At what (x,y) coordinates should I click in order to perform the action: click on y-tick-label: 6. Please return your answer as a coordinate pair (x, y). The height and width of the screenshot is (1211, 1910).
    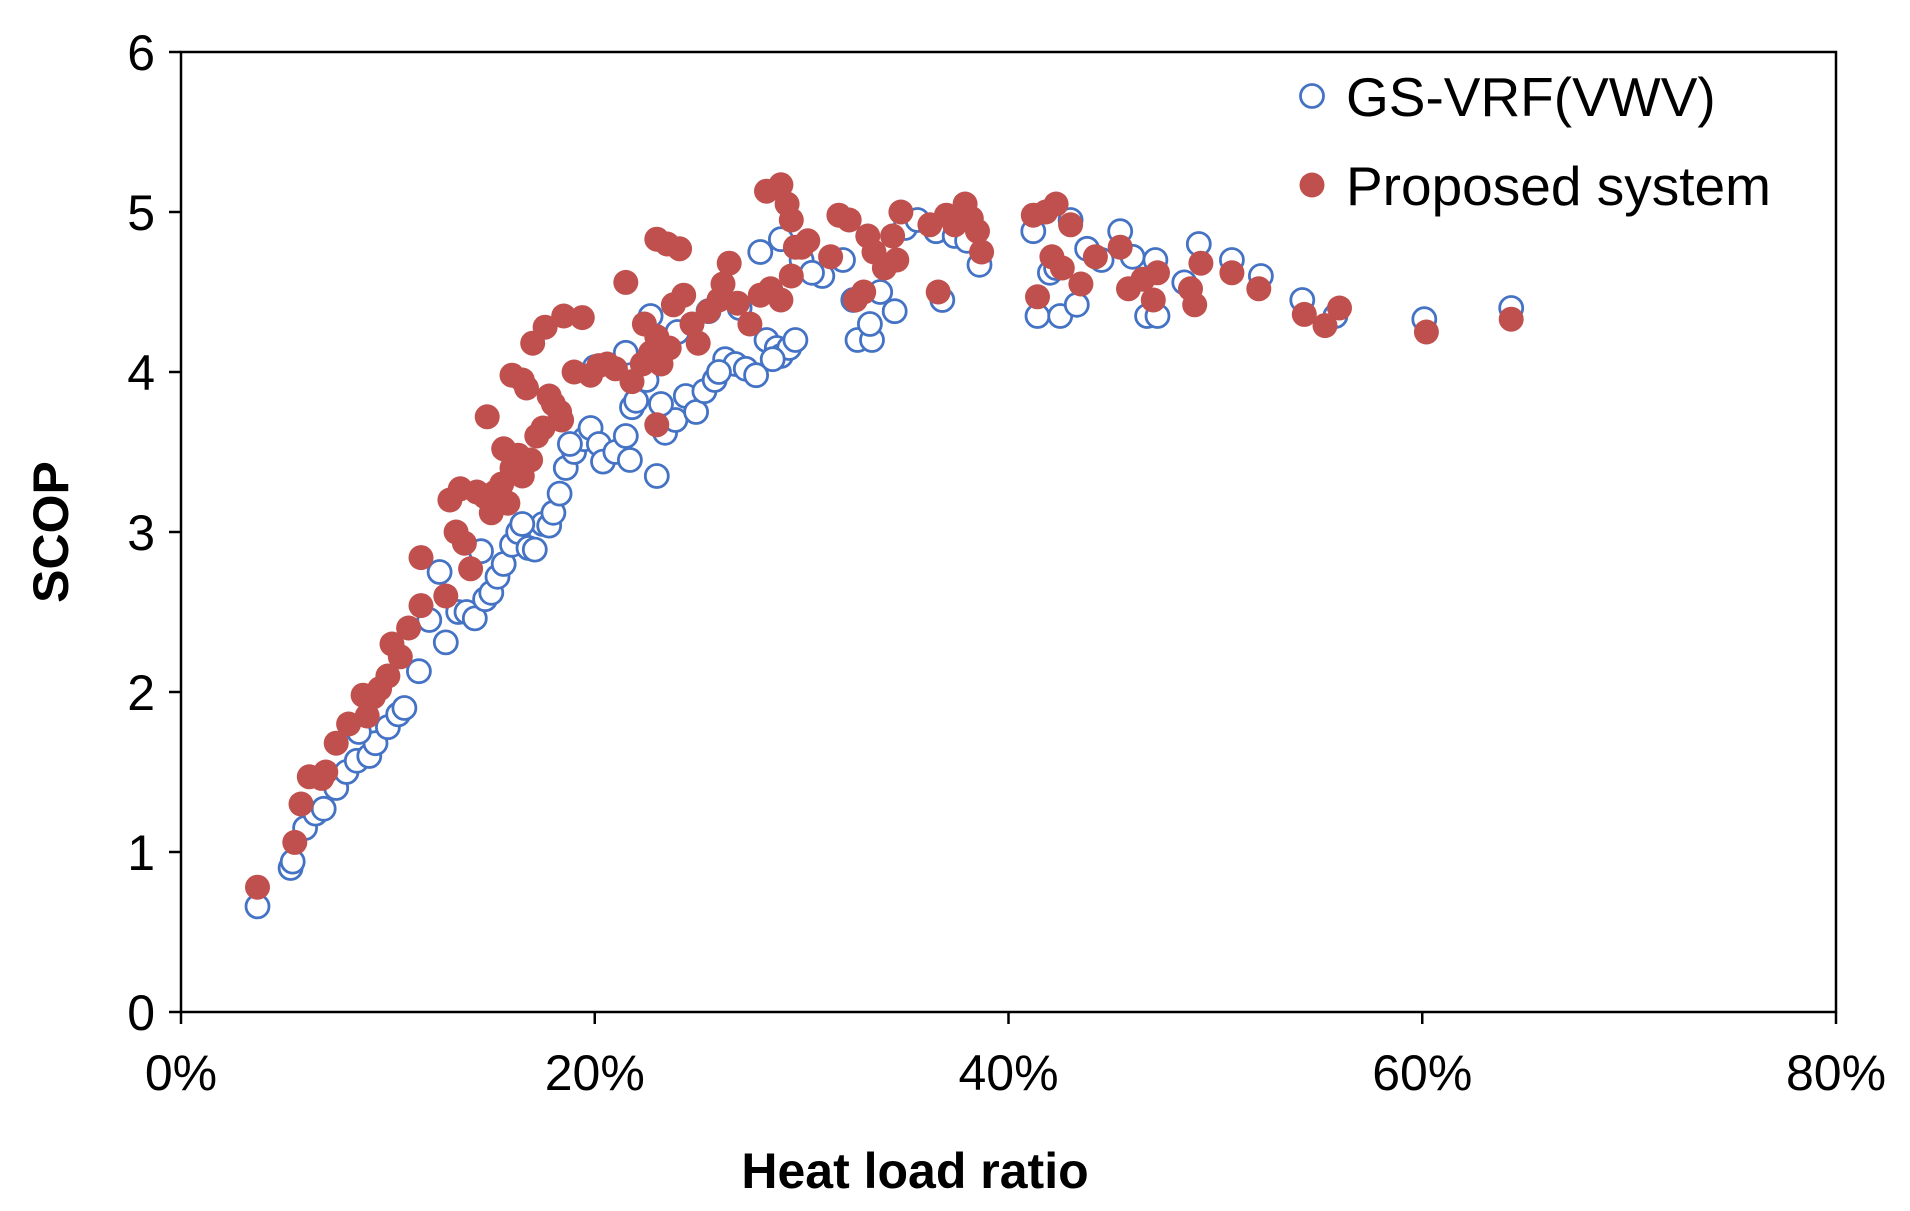
    Looking at the image, I should click on (141, 53).